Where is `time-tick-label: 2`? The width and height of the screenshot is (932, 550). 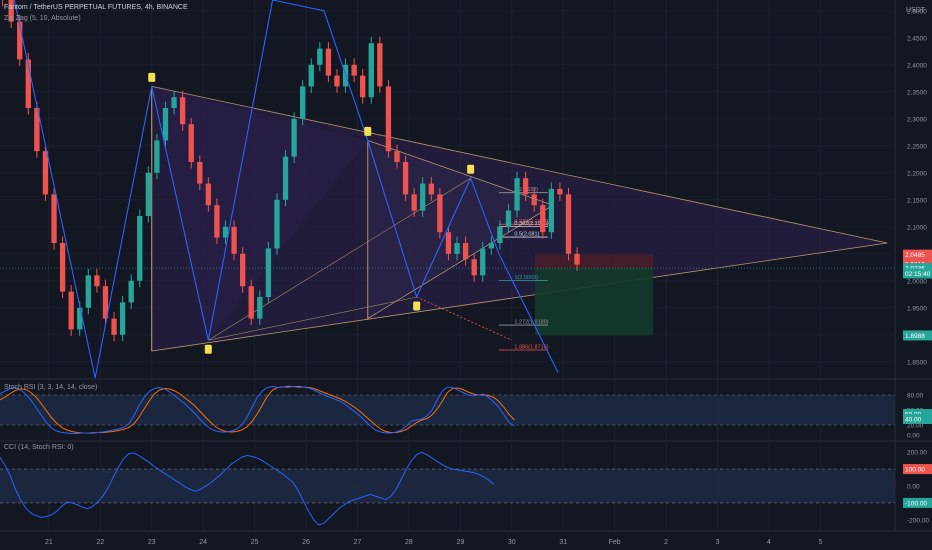
time-tick-label: 2 is located at coordinates (666, 542).